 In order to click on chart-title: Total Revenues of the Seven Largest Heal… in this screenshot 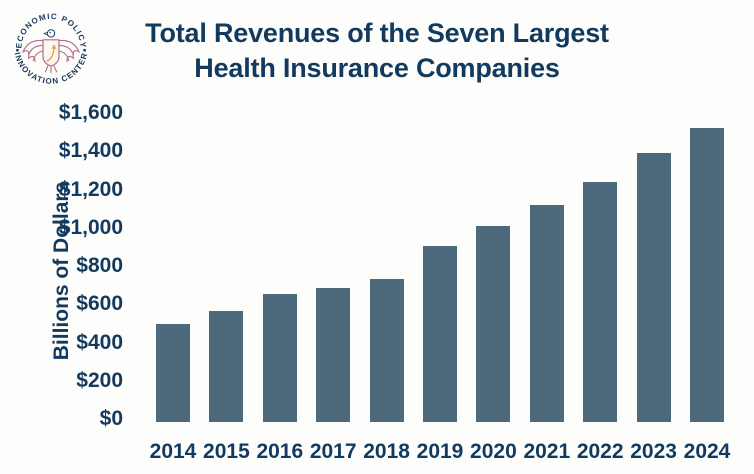, I will do `click(377, 51)`.